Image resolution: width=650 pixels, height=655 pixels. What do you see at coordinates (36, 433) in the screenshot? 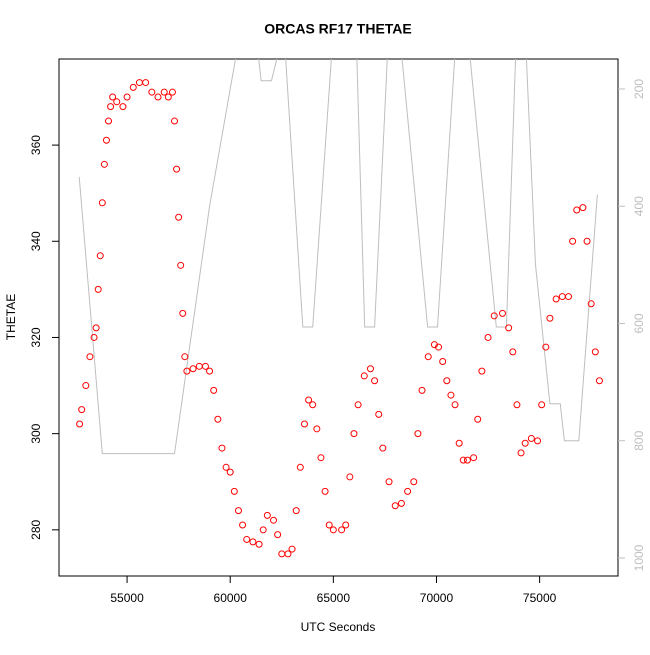
I see `y-tick-label: 300` at bounding box center [36, 433].